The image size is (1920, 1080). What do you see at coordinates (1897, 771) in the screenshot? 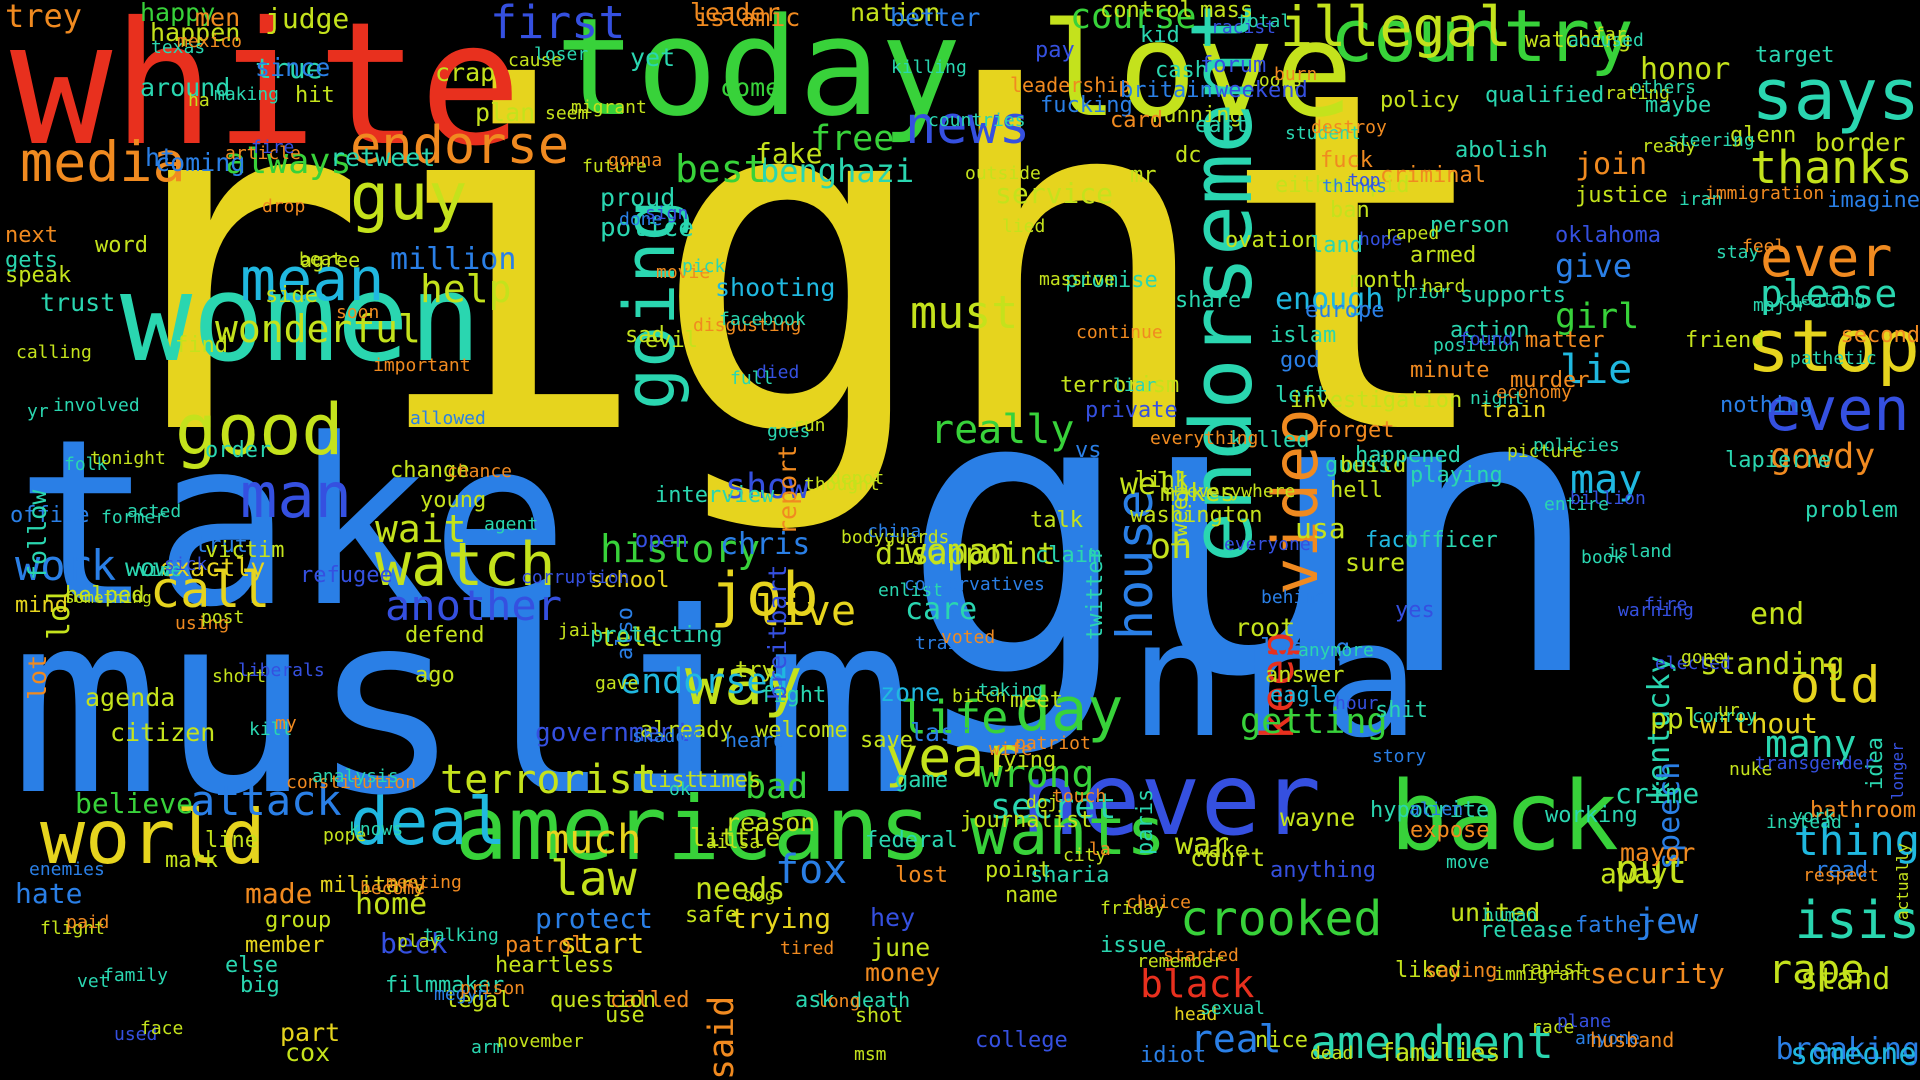
I see `word-longer: longer` at bounding box center [1897, 771].